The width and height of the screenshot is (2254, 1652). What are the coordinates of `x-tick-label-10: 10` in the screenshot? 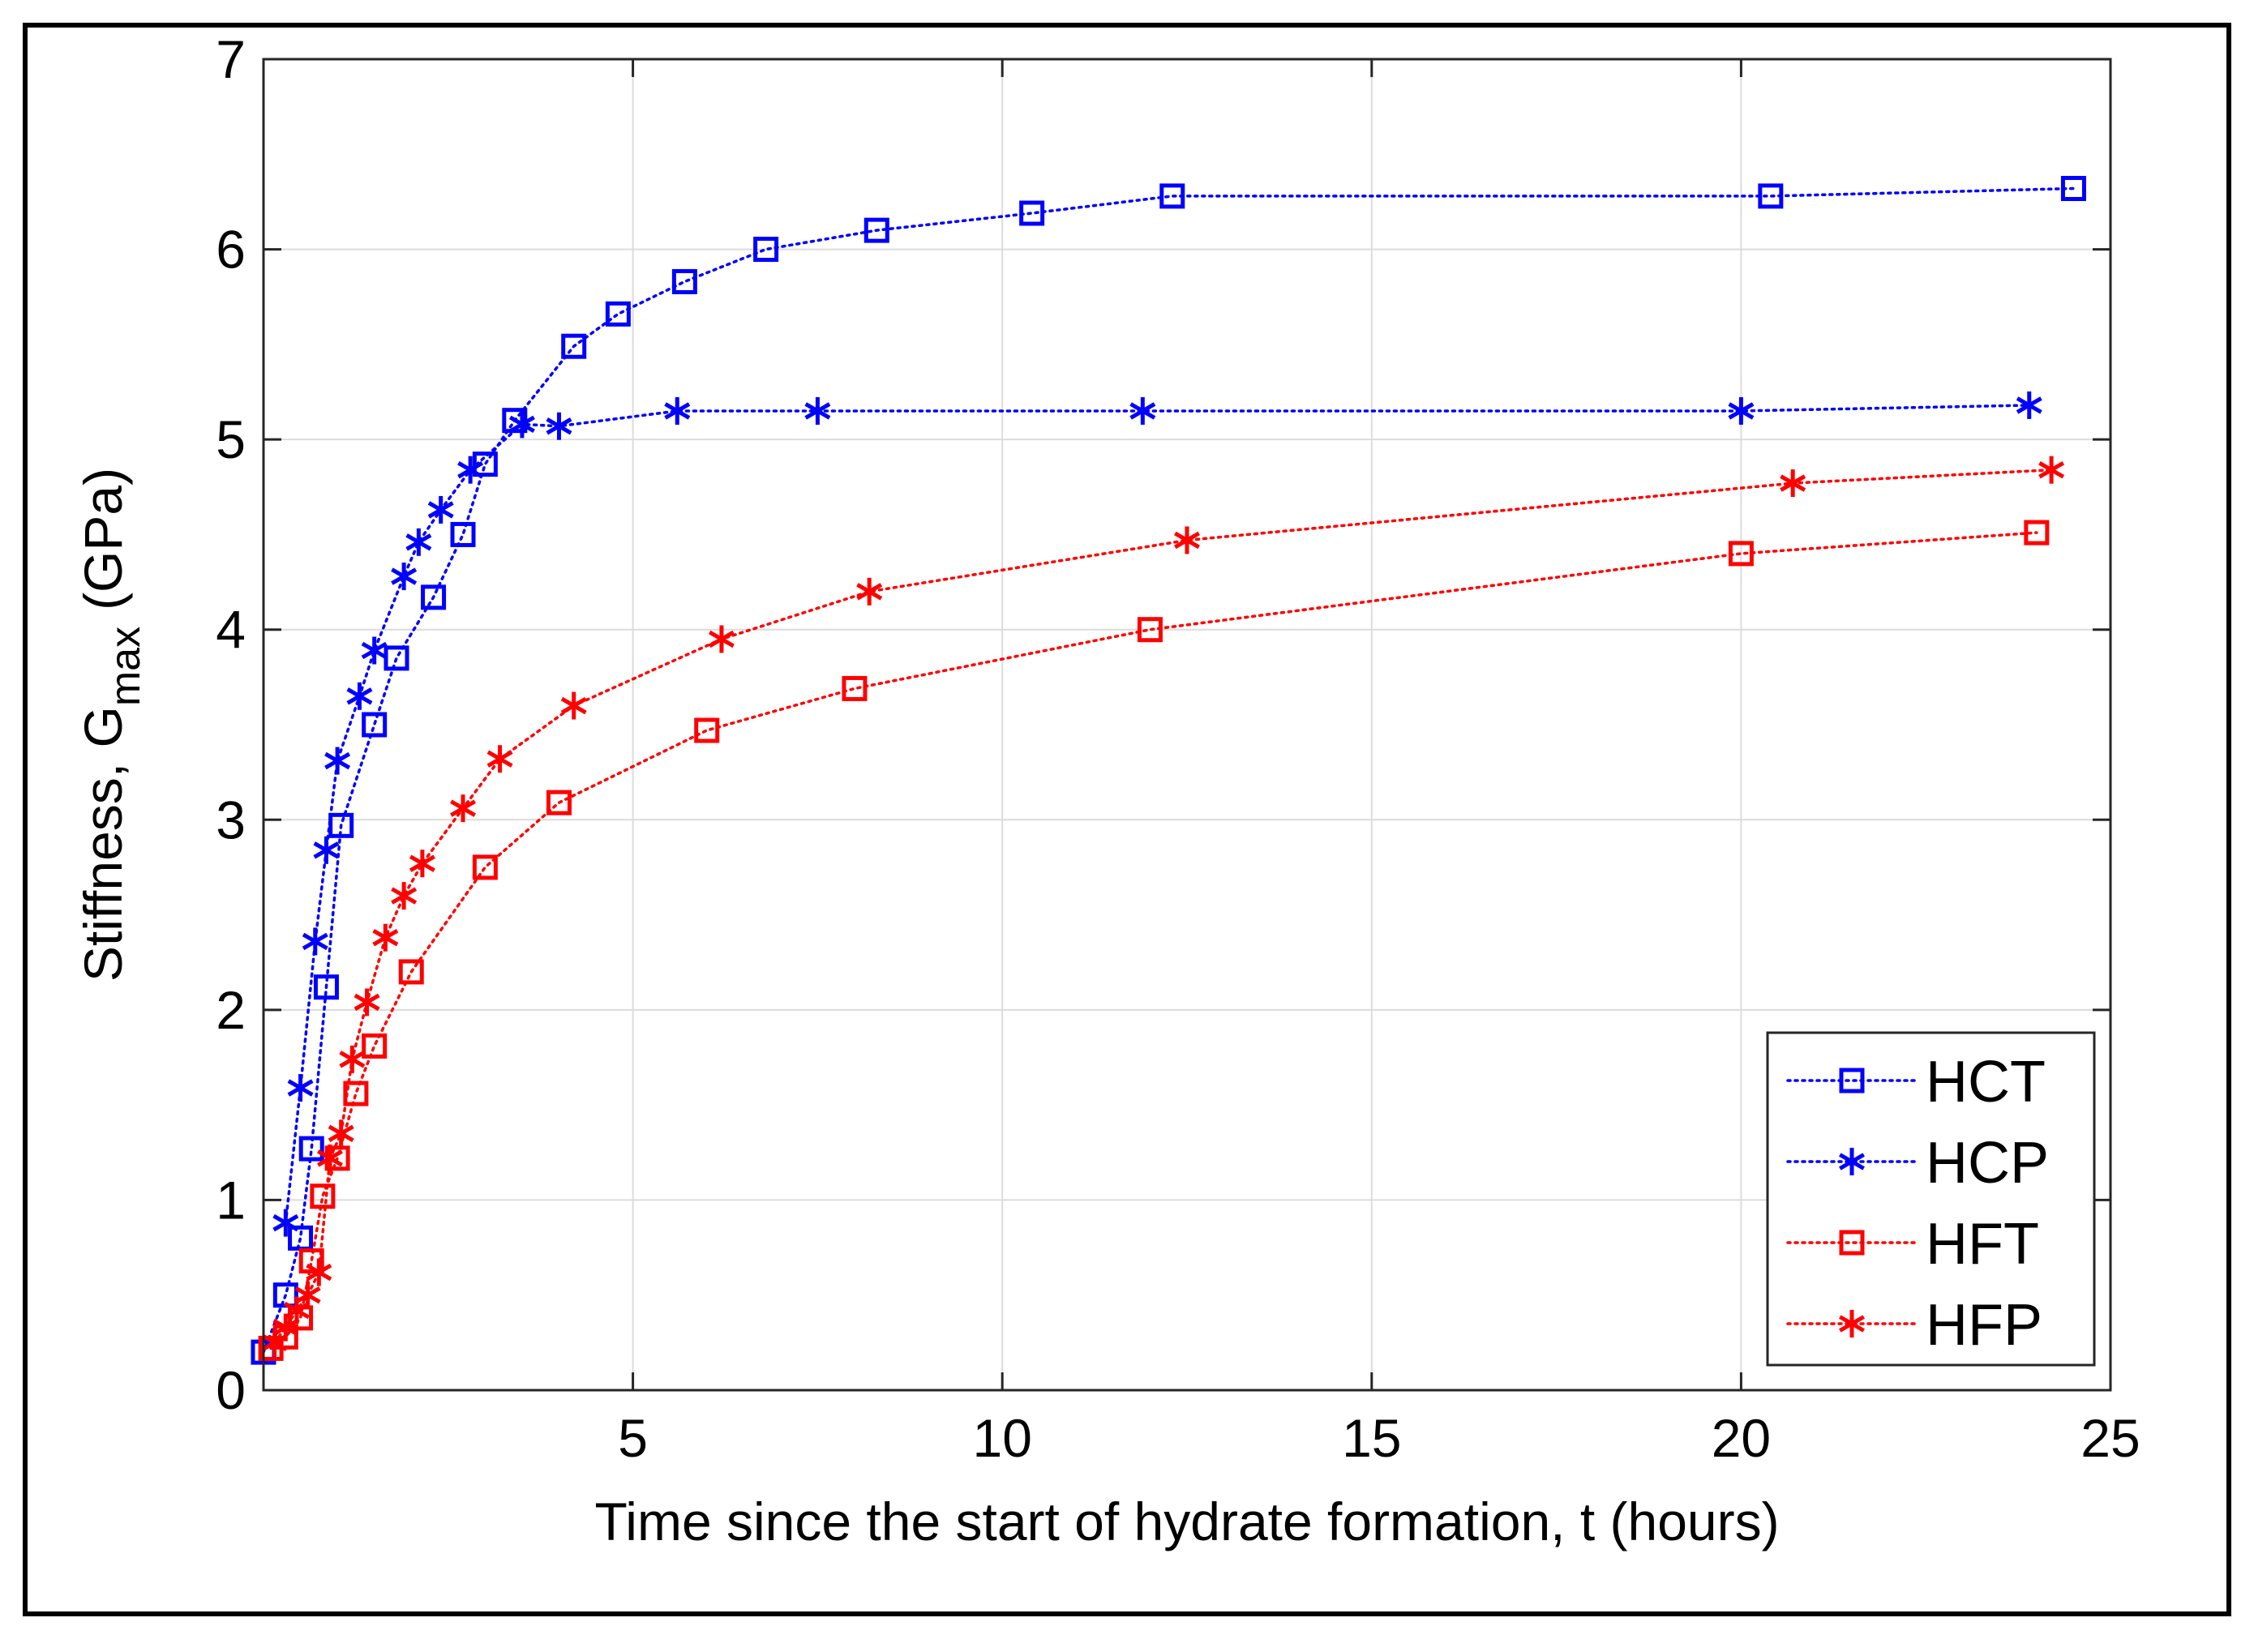 It's located at (1001, 1438).